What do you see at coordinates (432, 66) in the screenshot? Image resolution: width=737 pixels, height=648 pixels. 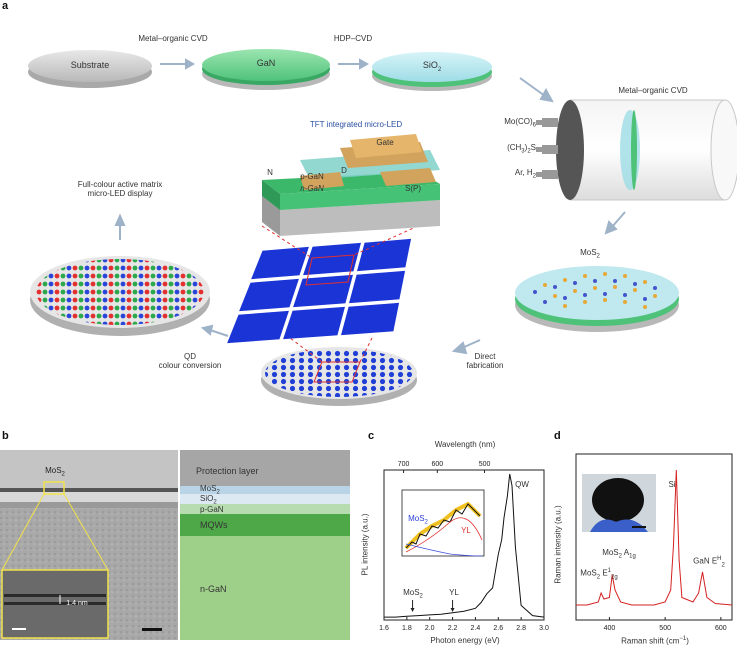 I see `sio2-label: SiO2` at bounding box center [432, 66].